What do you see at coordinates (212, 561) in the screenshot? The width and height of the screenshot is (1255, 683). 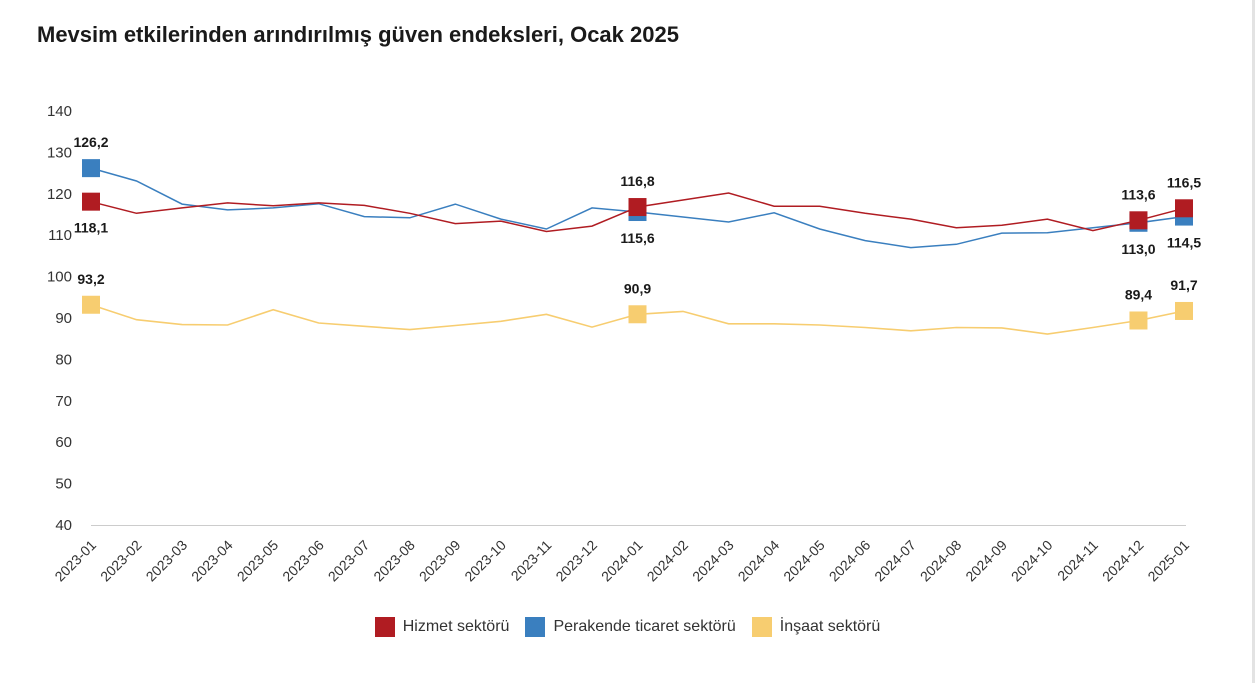 I see `x-tick-label: 2023-04` at bounding box center [212, 561].